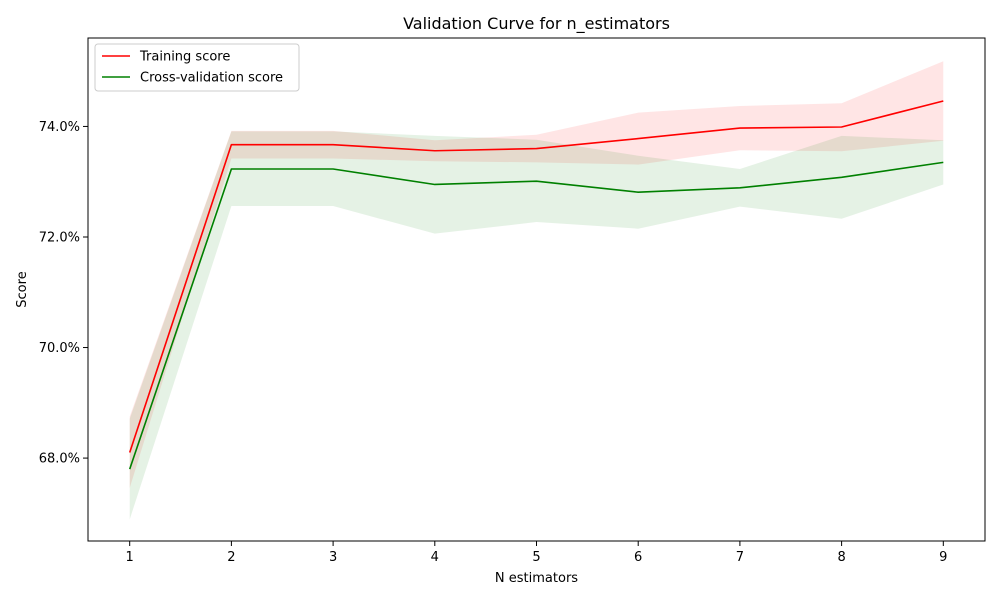 The height and width of the screenshot is (604, 1000). What do you see at coordinates (59, 127) in the screenshot?
I see `y-tick-label: 74.0%` at bounding box center [59, 127].